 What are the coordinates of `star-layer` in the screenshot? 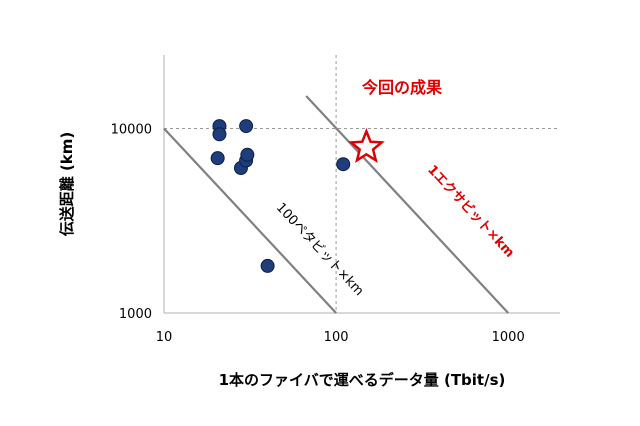 It's located at (366, 145).